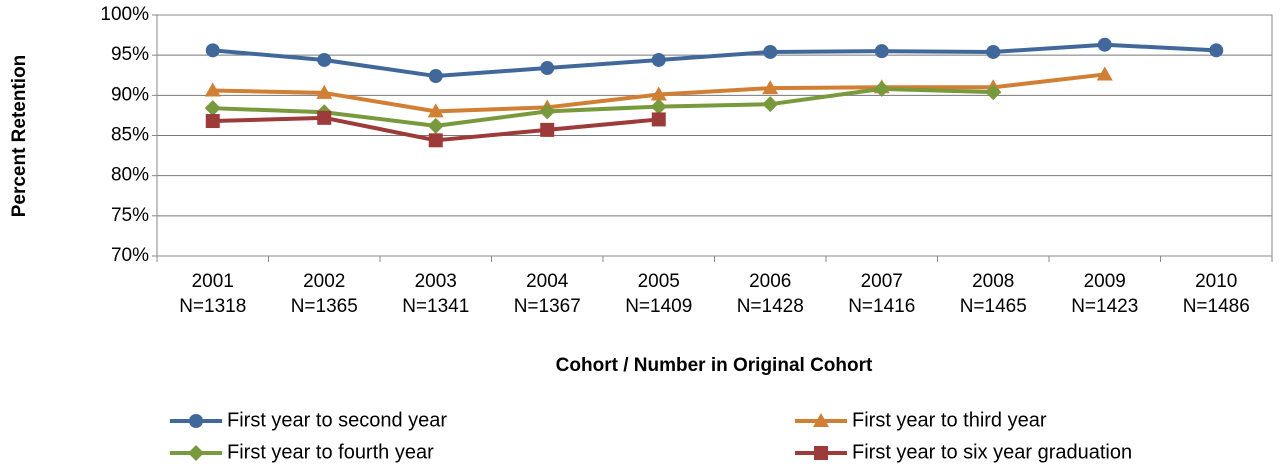 The width and height of the screenshot is (1281, 471). What do you see at coordinates (130, 215) in the screenshot?
I see `y-tick-label: 75%` at bounding box center [130, 215].